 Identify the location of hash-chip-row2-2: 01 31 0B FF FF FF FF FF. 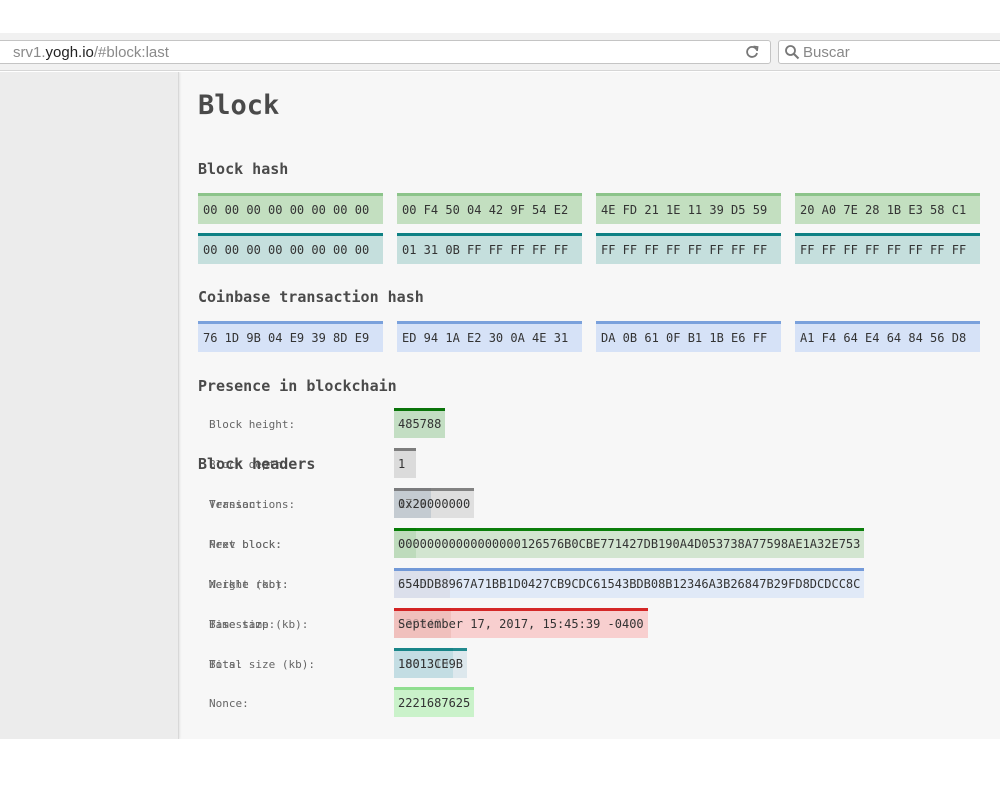
(489, 248).